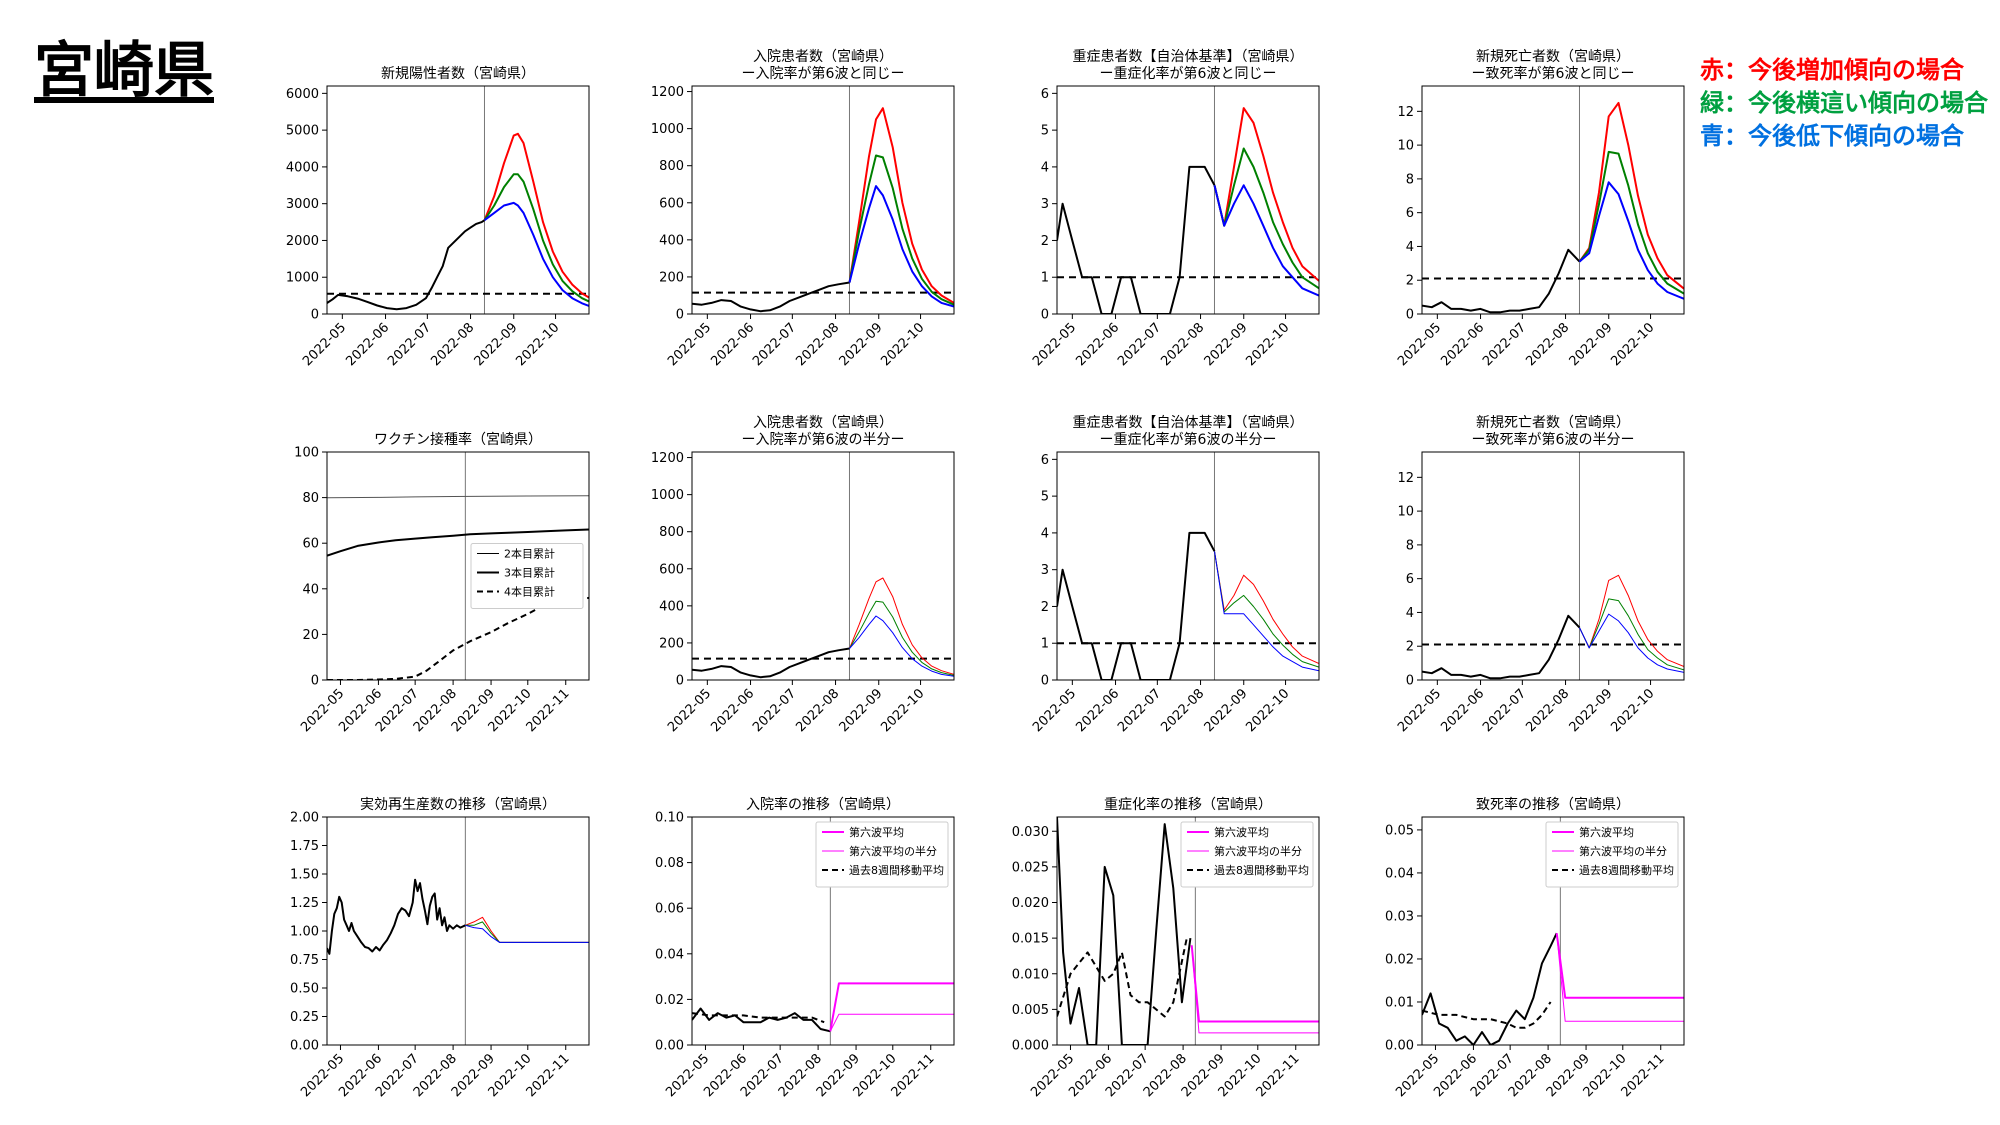 This screenshot has height=1125, width=2000. Describe the element at coordinates (1553, 423) in the screenshot. I see `chart-title: 新規死亡者数（宮崎県）` at that location.